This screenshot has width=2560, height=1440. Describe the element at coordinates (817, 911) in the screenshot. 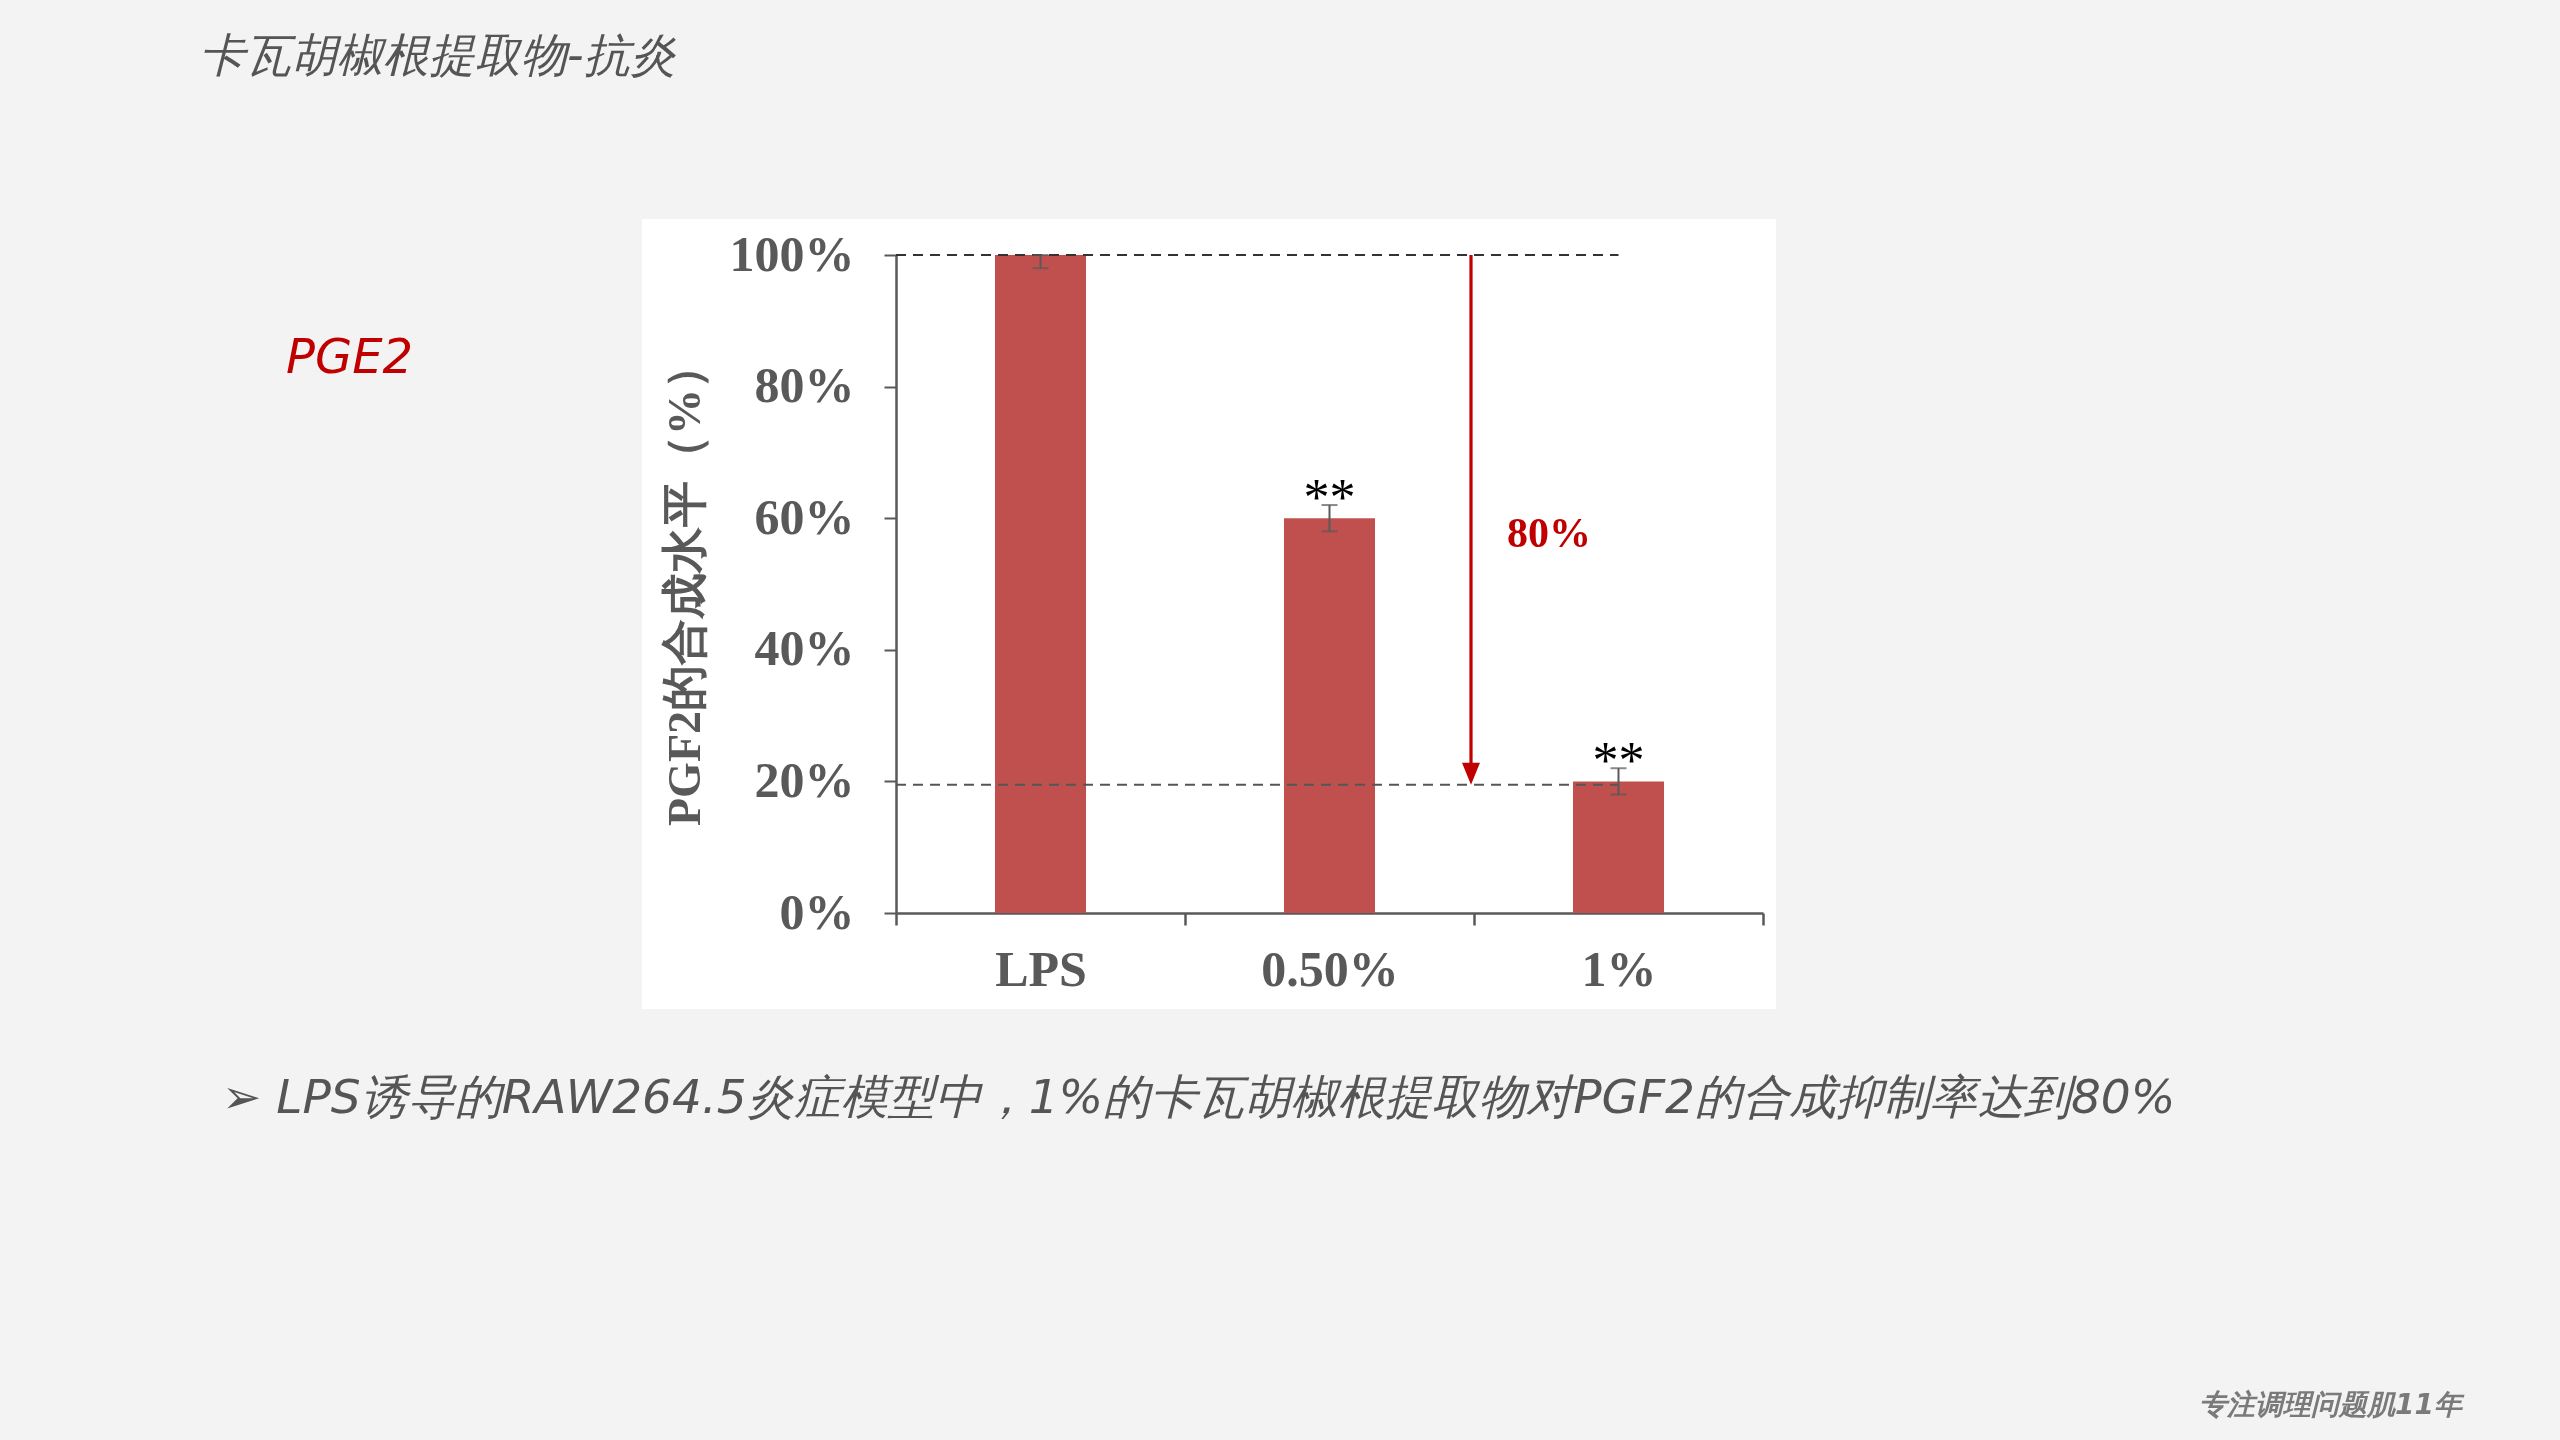

I see `y-tick-label: 0%` at that location.